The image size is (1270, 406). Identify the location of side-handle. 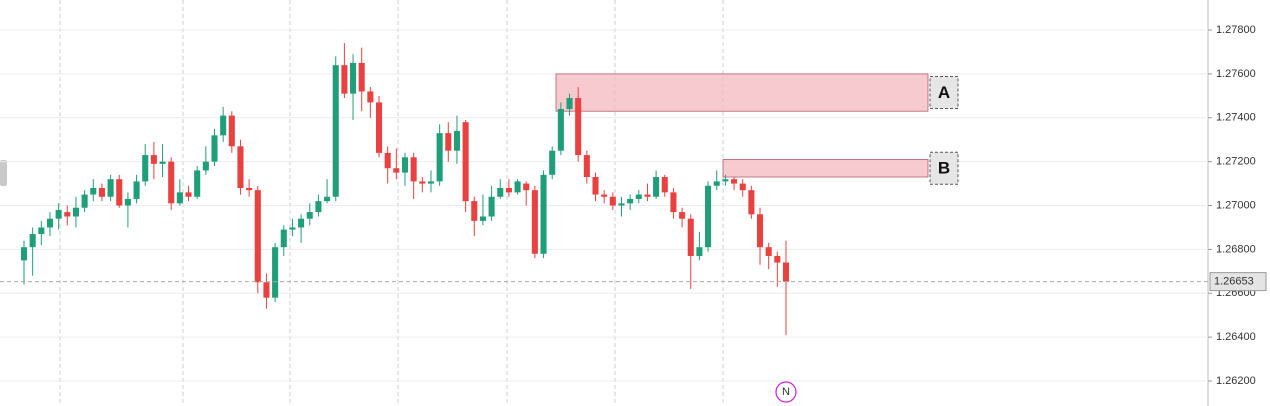
(3, 173).